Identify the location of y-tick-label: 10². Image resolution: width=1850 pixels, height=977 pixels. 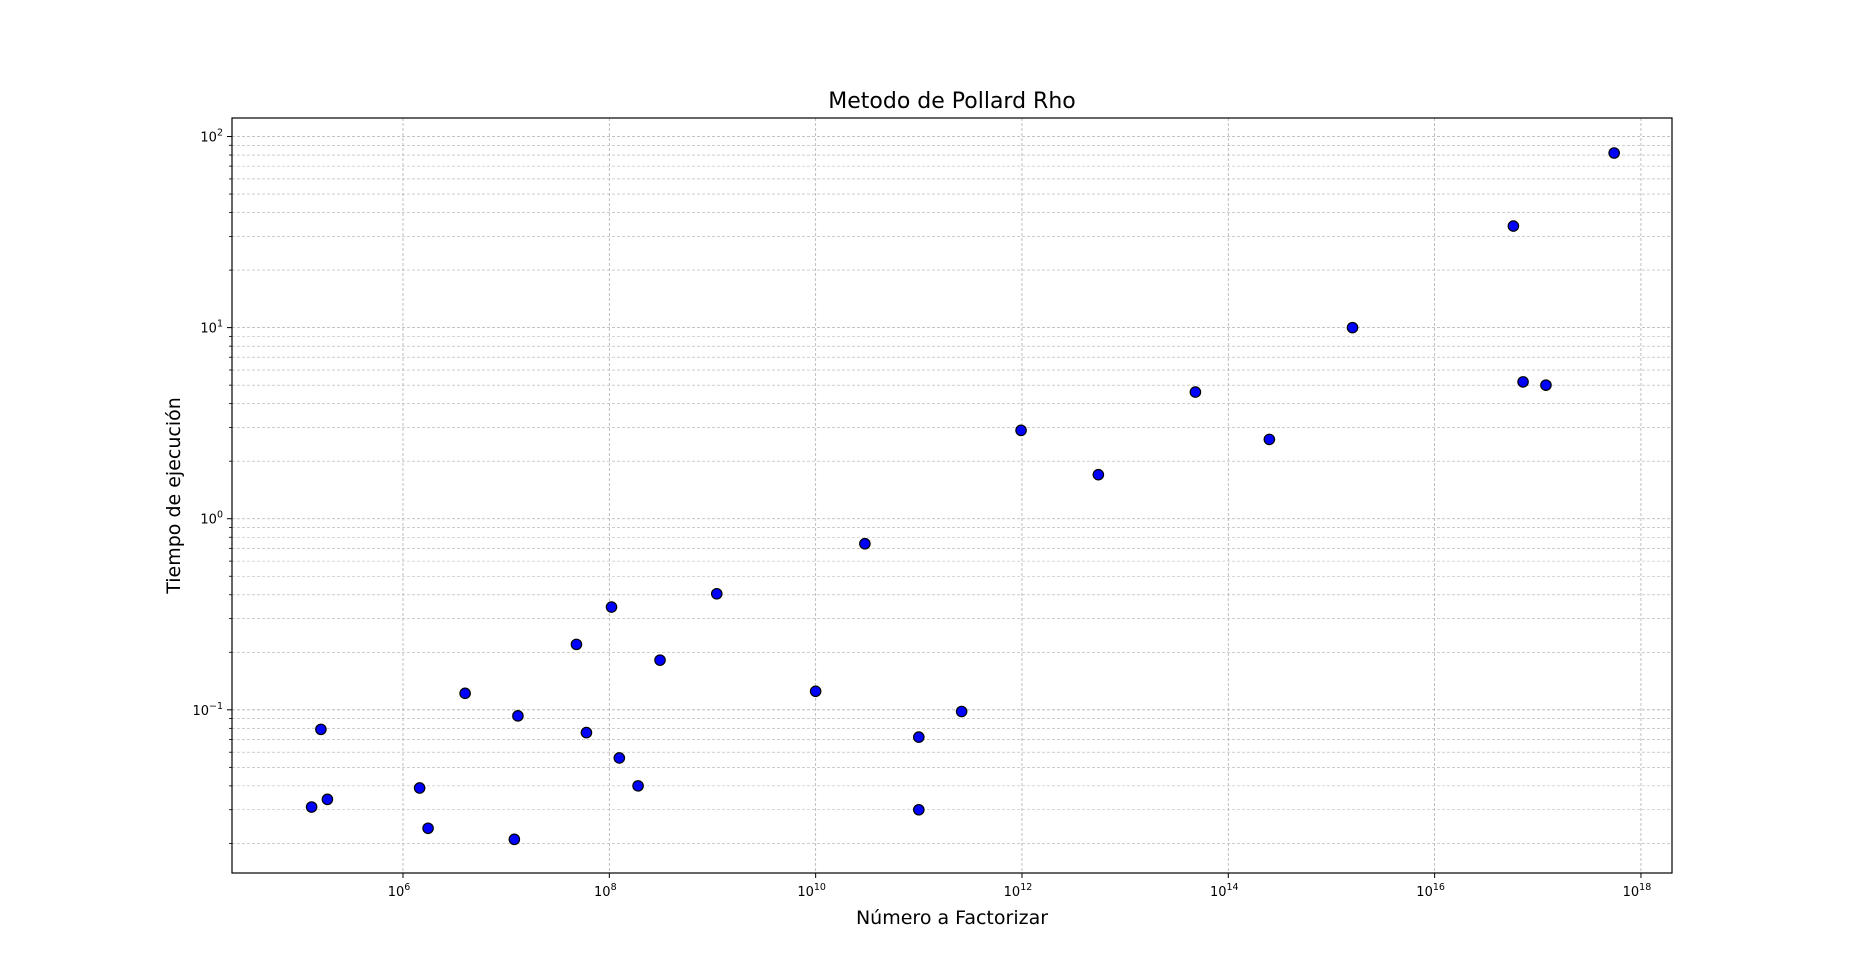
(211, 137).